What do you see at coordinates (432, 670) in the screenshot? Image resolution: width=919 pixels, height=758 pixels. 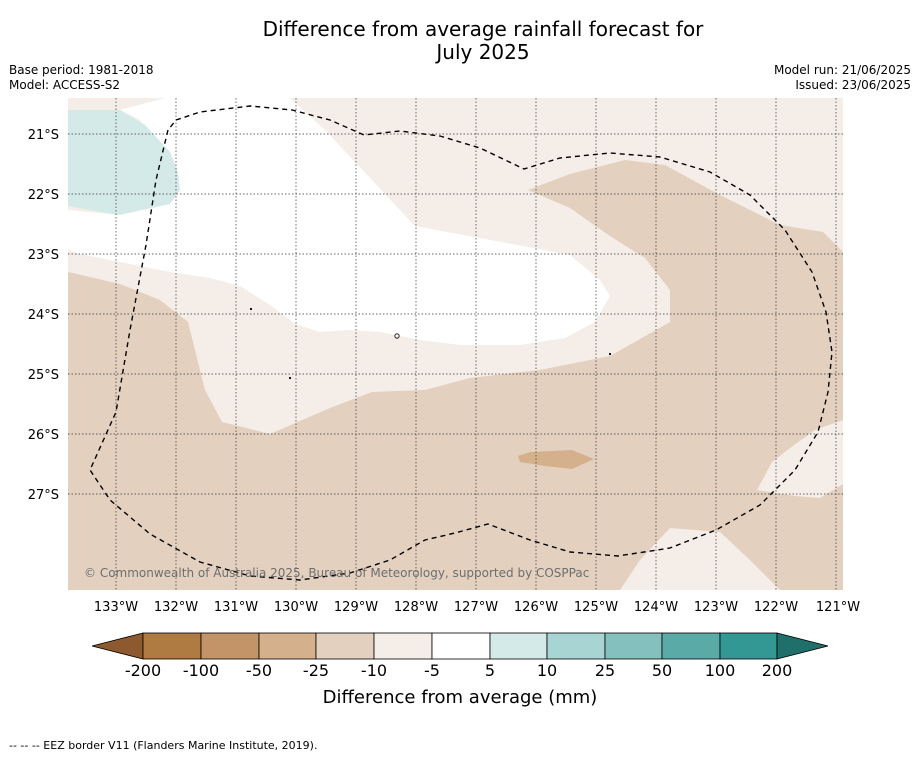 I see `colorbar-label: -5` at bounding box center [432, 670].